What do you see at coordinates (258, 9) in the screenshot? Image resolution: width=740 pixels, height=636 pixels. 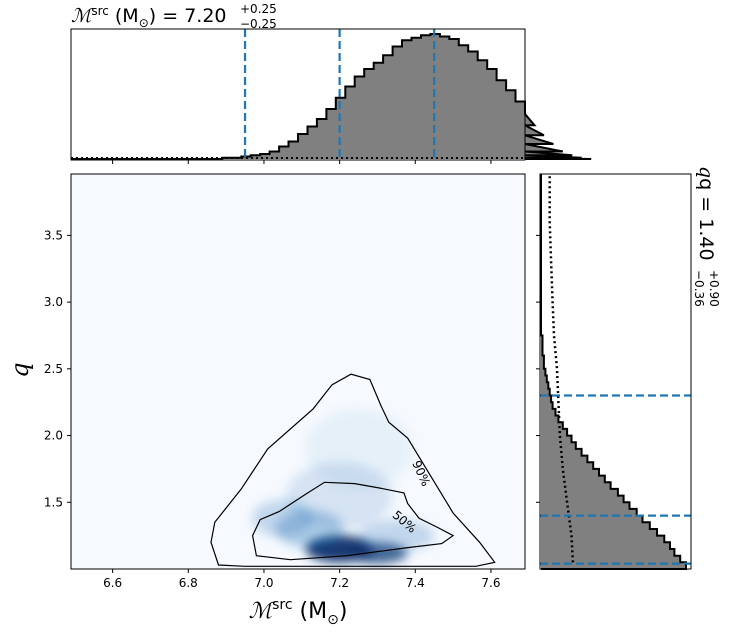 I see `top-title-error-up: +0.25` at bounding box center [258, 9].